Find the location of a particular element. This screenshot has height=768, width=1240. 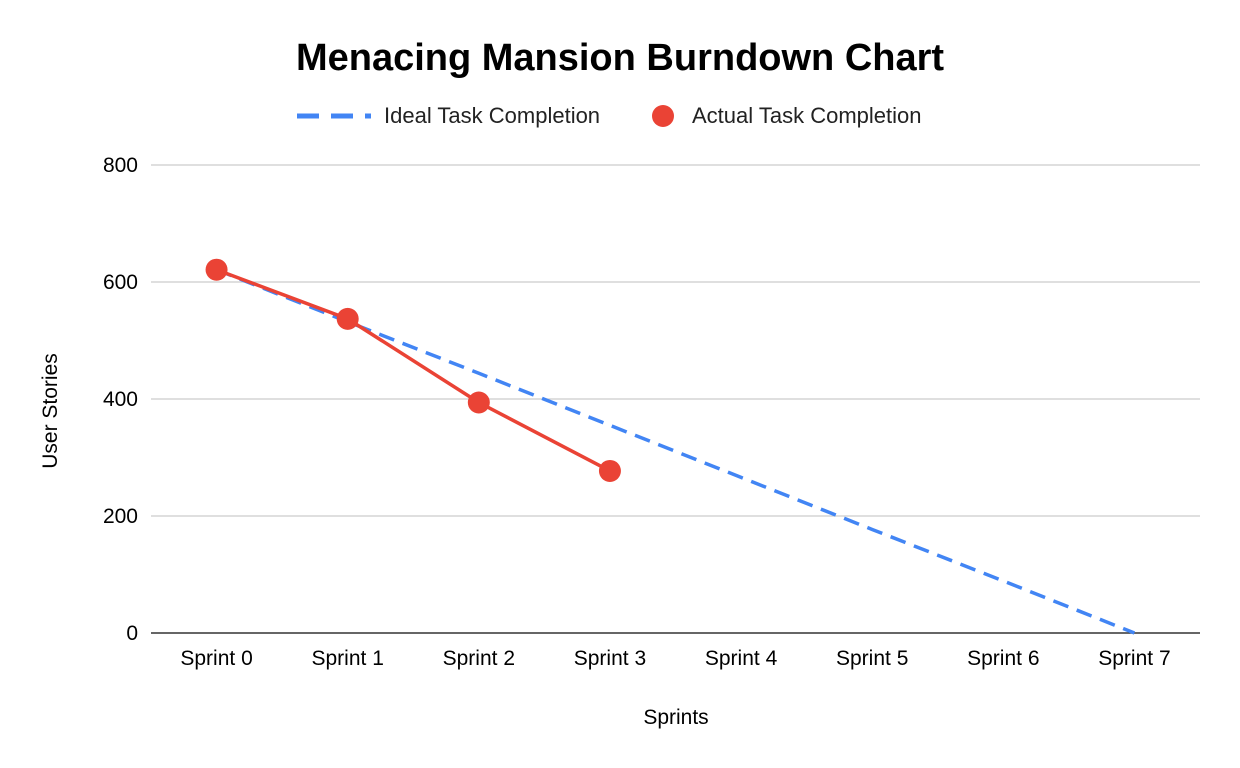

y-tick-label: 400 is located at coordinates (120, 399).